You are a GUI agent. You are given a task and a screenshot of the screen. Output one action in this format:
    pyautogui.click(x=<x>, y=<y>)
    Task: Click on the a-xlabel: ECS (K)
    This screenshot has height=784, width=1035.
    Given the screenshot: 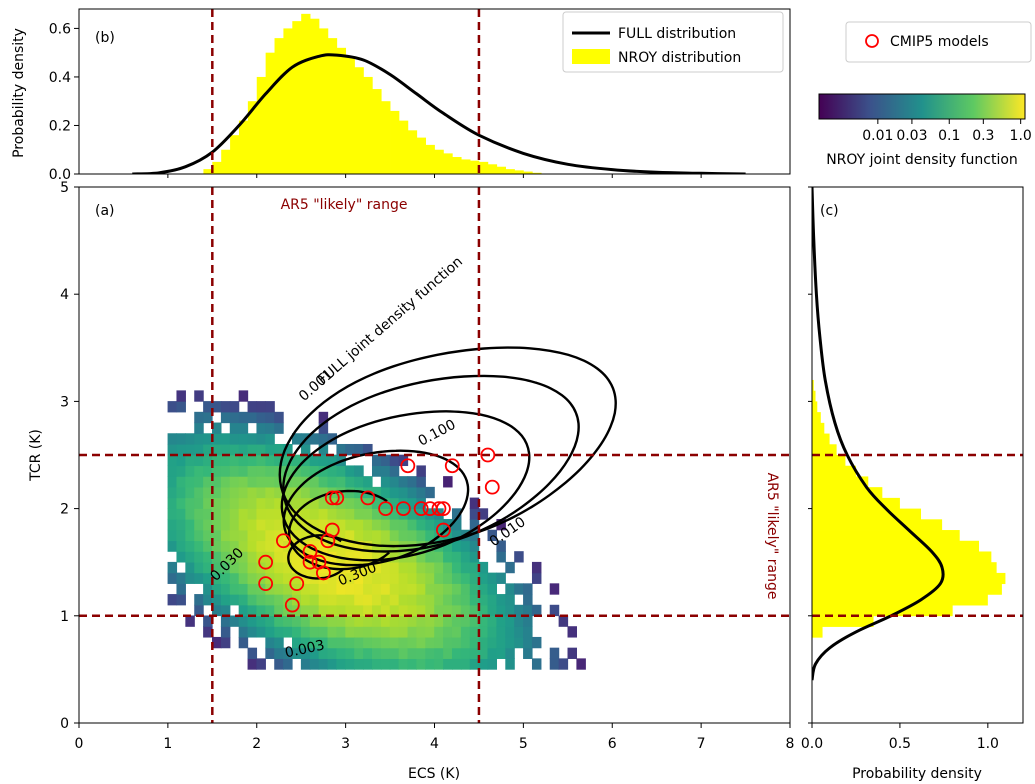 What is the action you would take?
    pyautogui.click(x=434, y=774)
    